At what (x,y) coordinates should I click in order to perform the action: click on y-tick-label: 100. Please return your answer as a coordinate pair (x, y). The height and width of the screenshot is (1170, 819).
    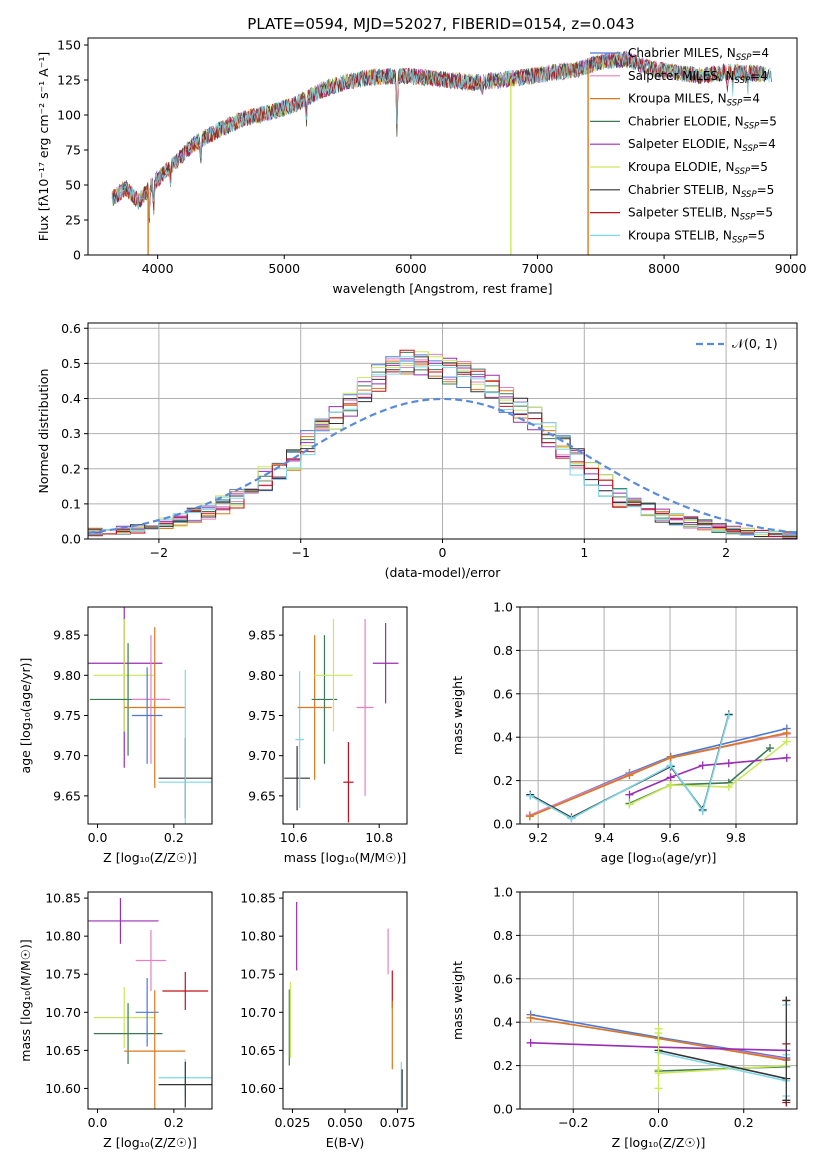
    Looking at the image, I should click on (69, 115).